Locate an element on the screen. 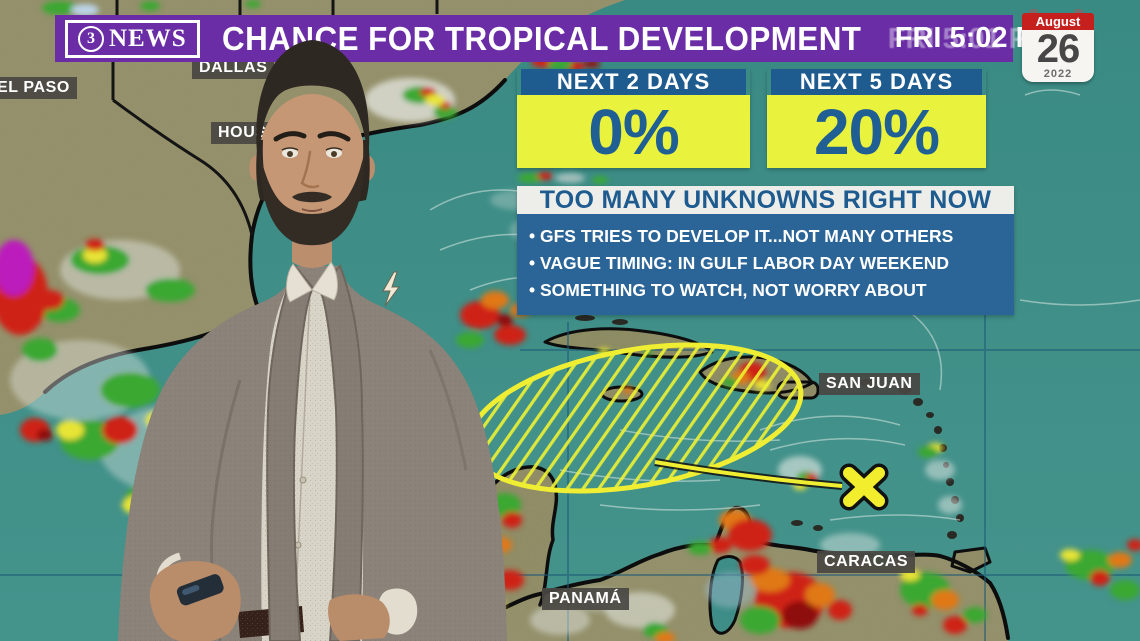 This screenshot has height=641, width=1140. station-logo: 3 NEWS is located at coordinates (132, 38).